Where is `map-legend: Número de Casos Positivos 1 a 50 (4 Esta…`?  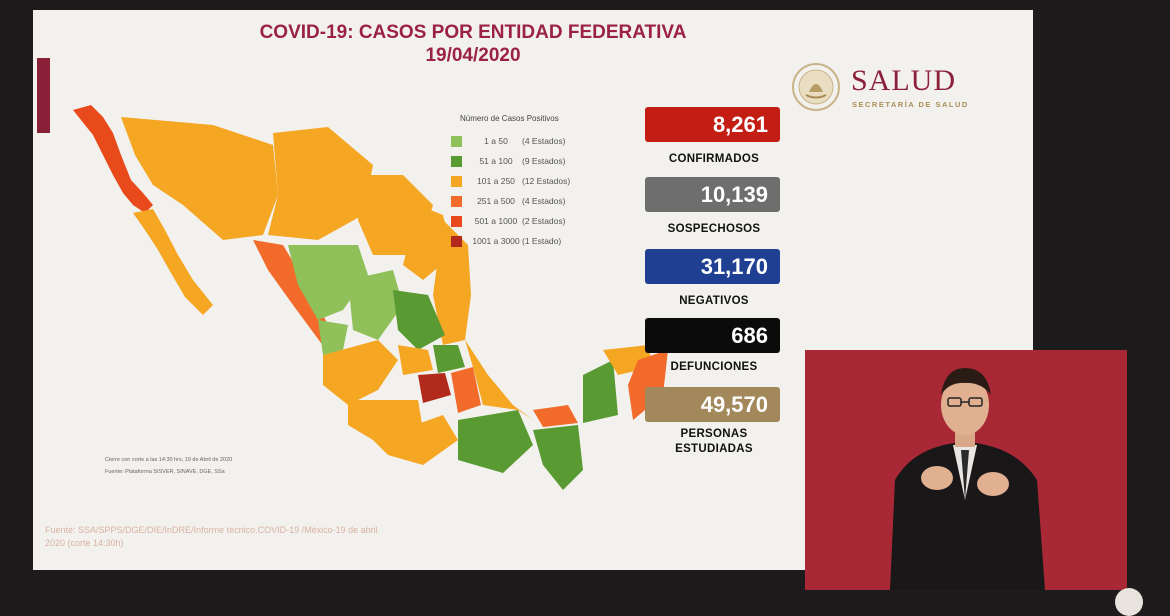 map-legend: Número de Casos Positivos 1 a 50 (4 Esta… is located at coordinates (510, 182).